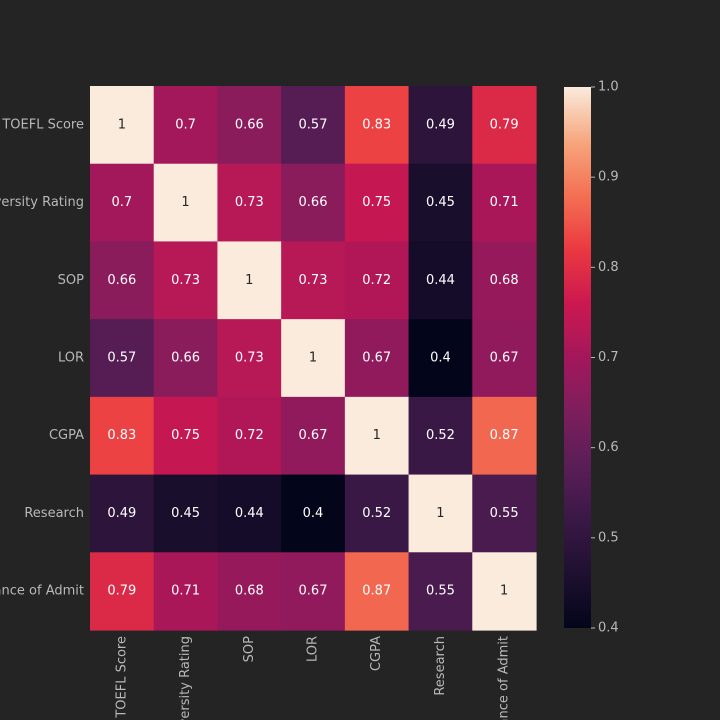 The image size is (720, 720). I want to click on heatmap-cell-toefl-score-toefl-score, so click(122, 125).